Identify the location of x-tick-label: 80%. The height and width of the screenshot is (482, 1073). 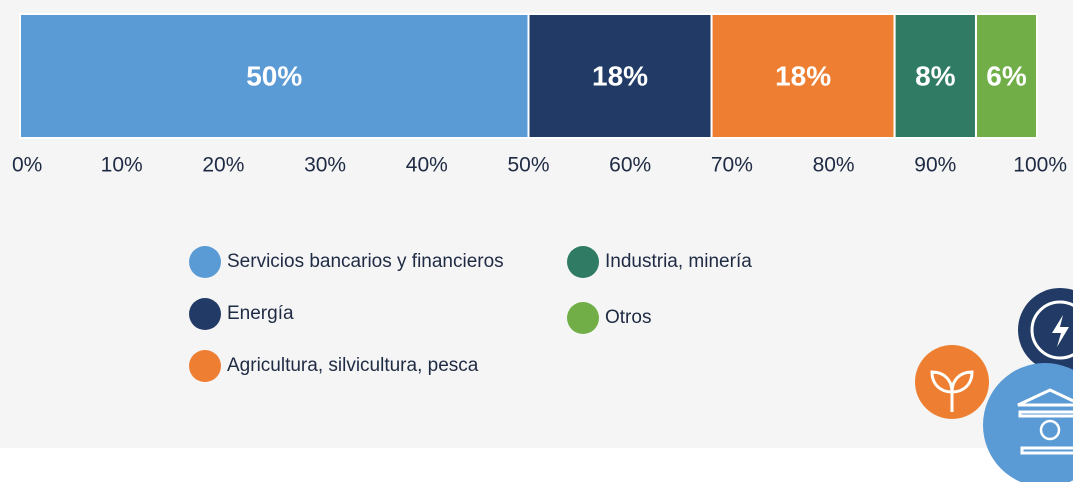
(834, 165).